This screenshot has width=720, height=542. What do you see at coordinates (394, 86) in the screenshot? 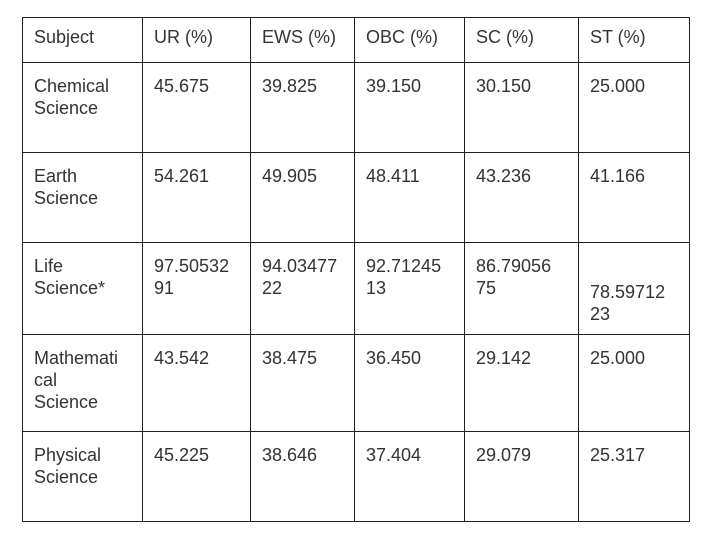
I see `cell-value: 39.150` at bounding box center [394, 86].